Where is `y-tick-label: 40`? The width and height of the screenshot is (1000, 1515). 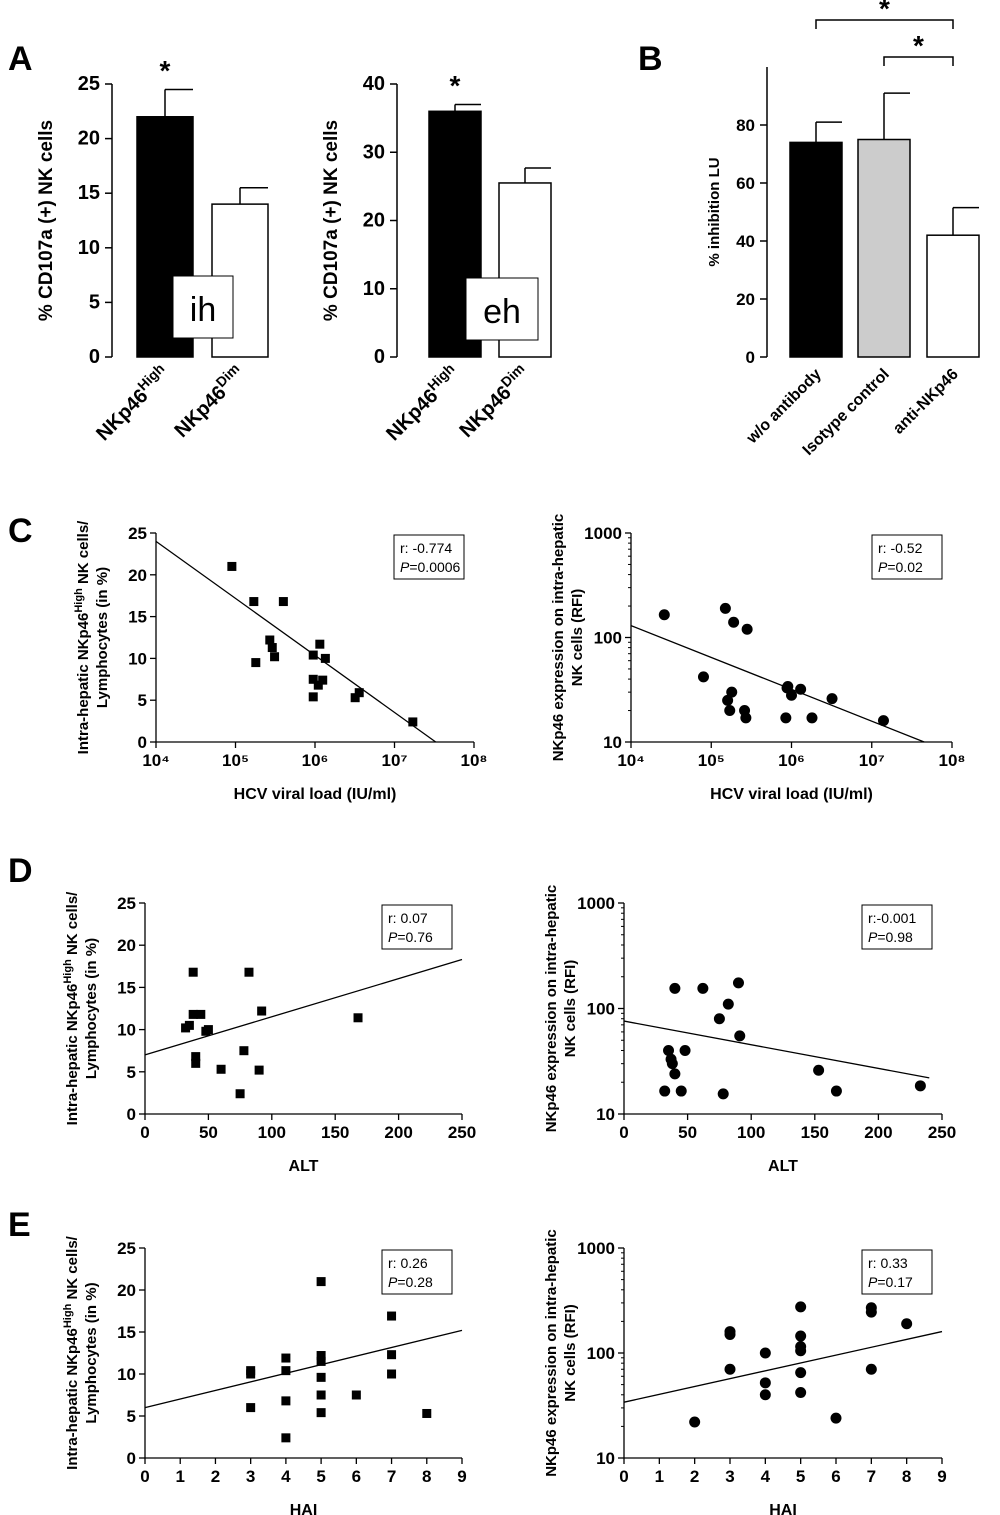
y-tick-label: 40 is located at coordinates (374, 84).